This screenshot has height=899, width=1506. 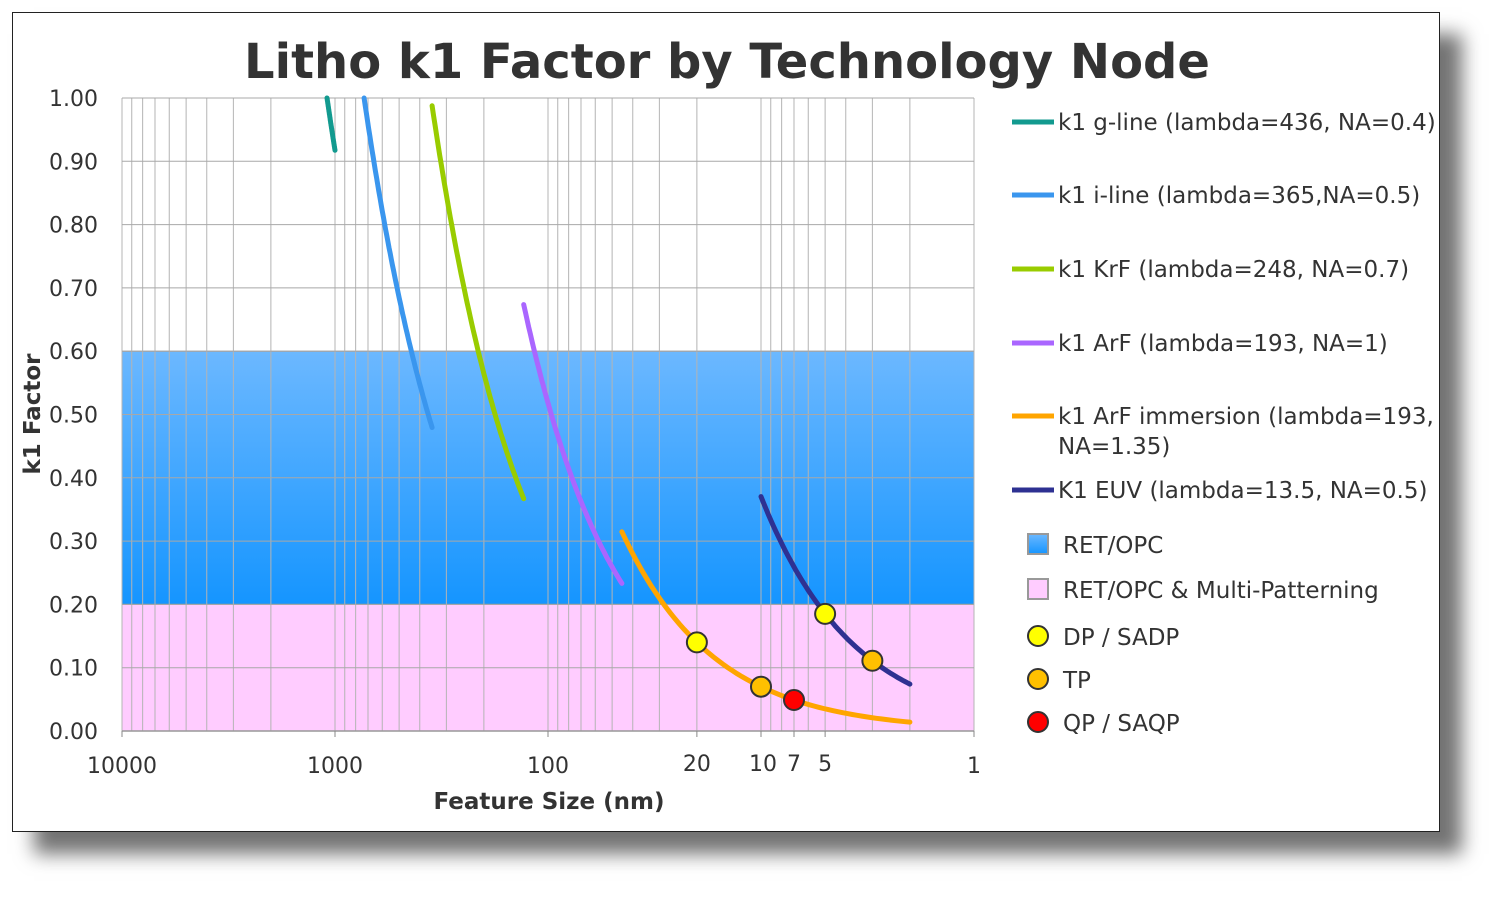 I want to click on legend-label: k1 g-line (lambda=436, NA=0.4), so click(x=1247, y=123).